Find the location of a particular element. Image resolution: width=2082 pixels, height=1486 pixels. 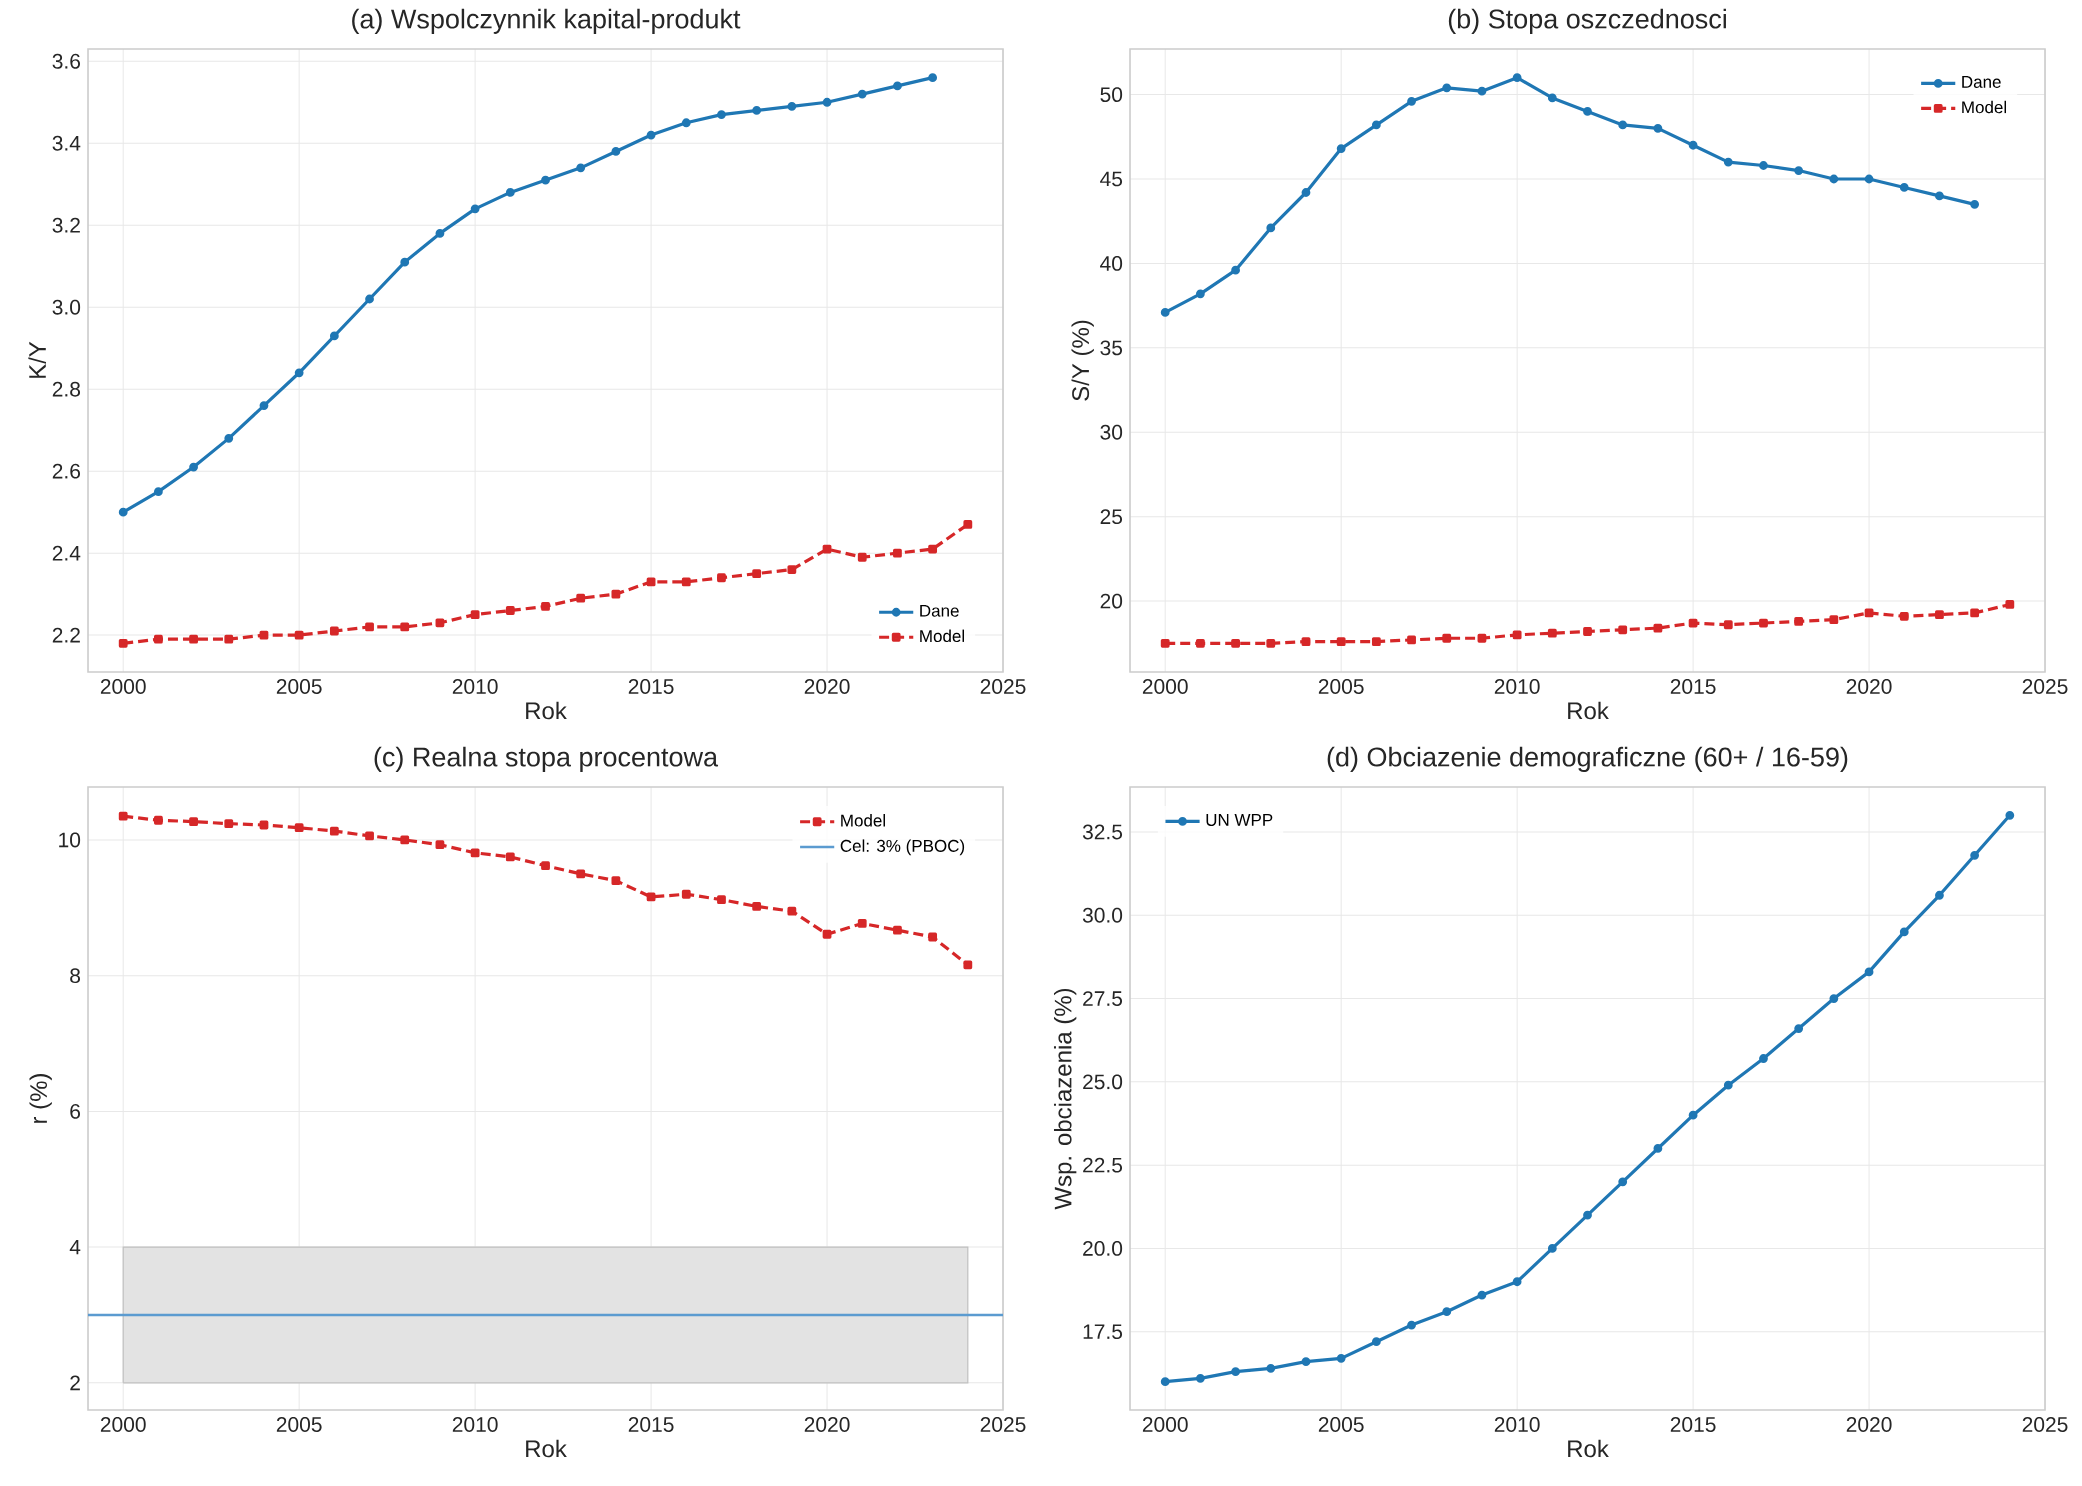

y-tick-label: 30 is located at coordinates (1111, 432).